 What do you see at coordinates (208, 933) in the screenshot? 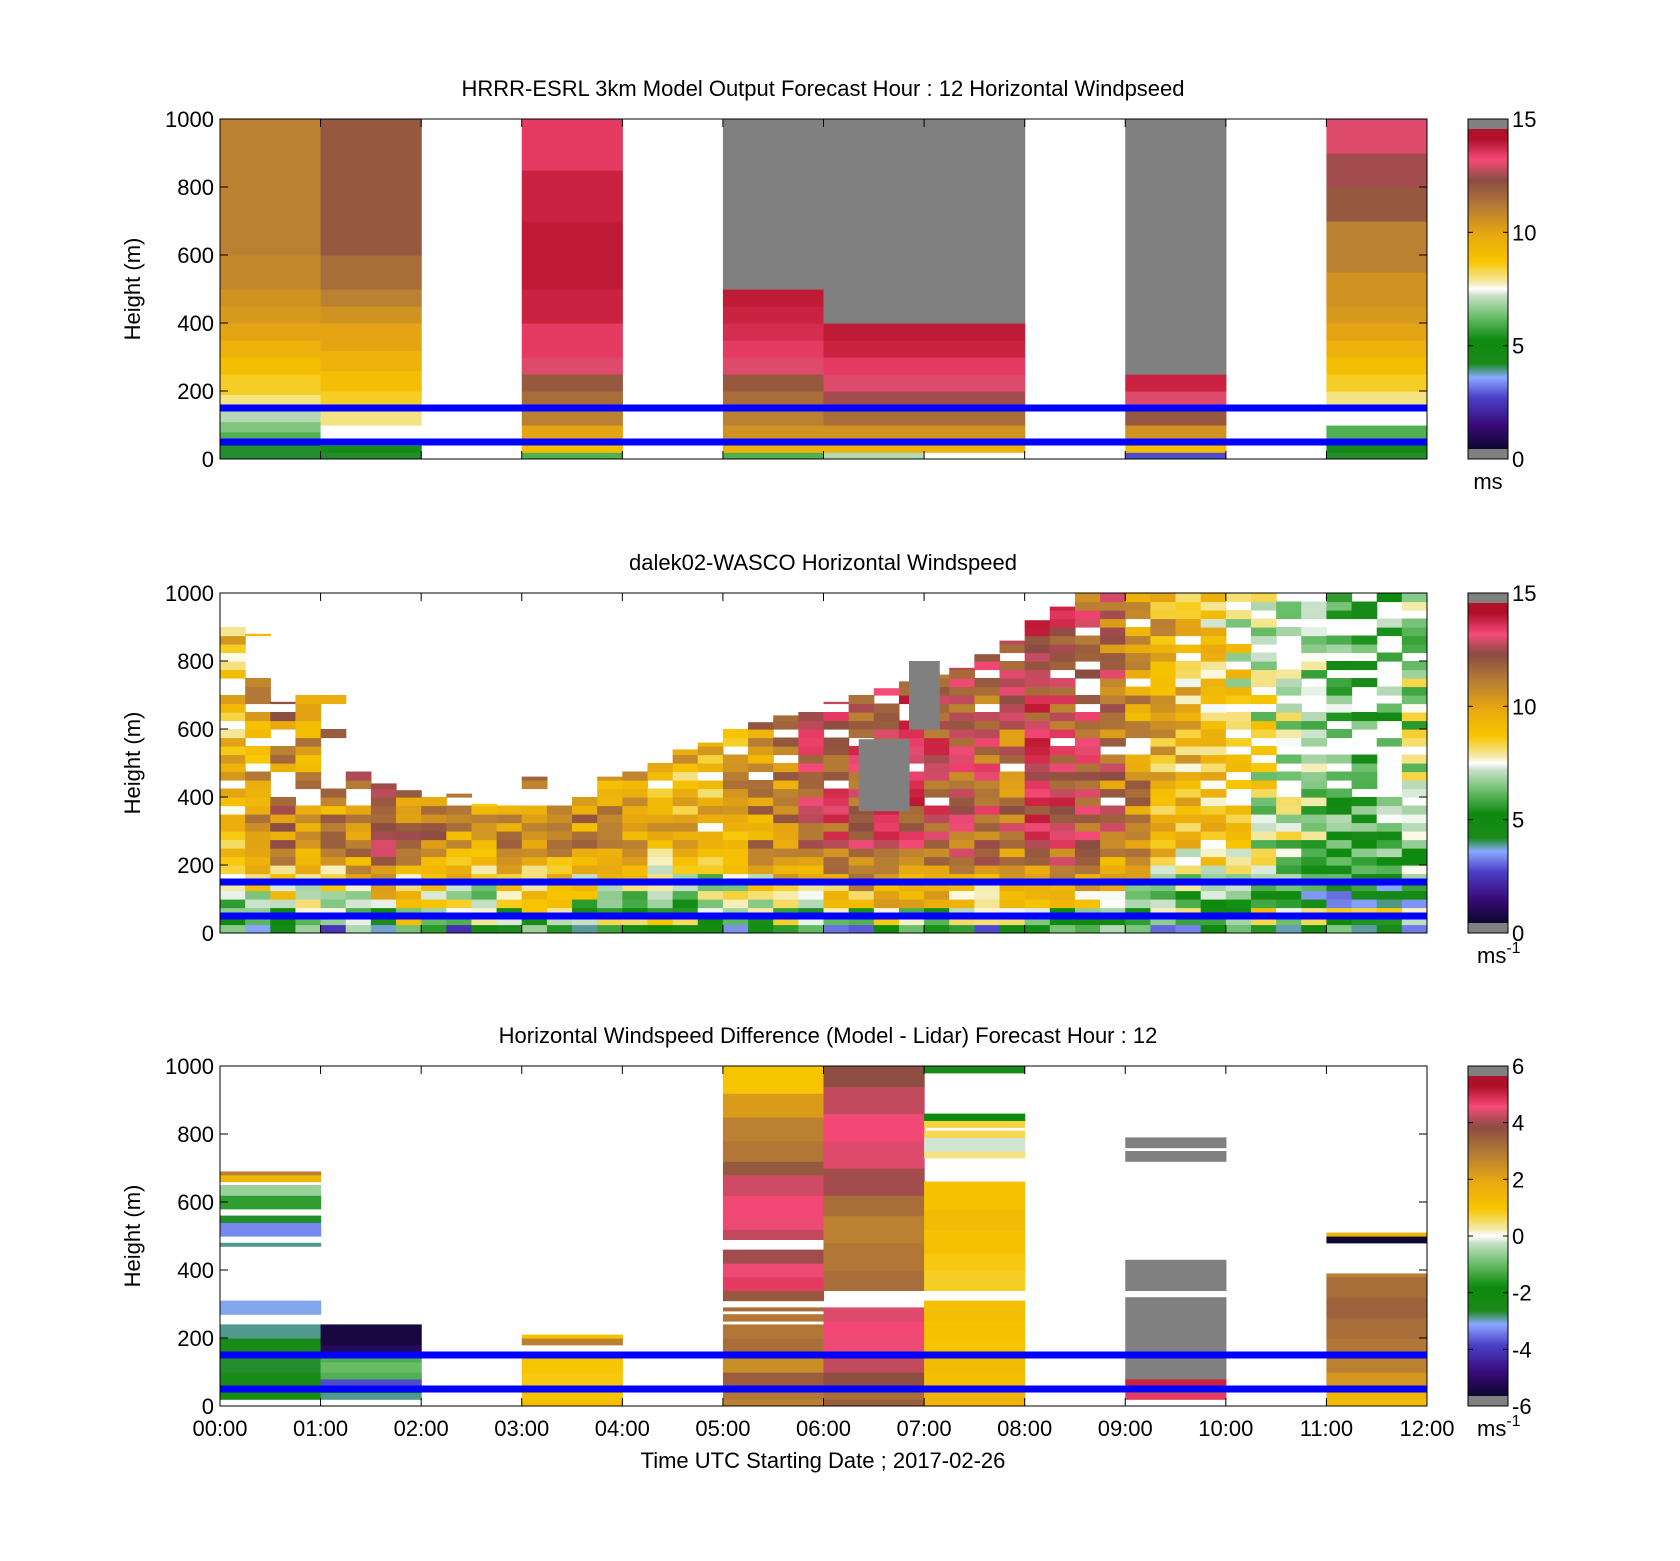
I see `panel-lidar-ytick-label: 0` at bounding box center [208, 933].